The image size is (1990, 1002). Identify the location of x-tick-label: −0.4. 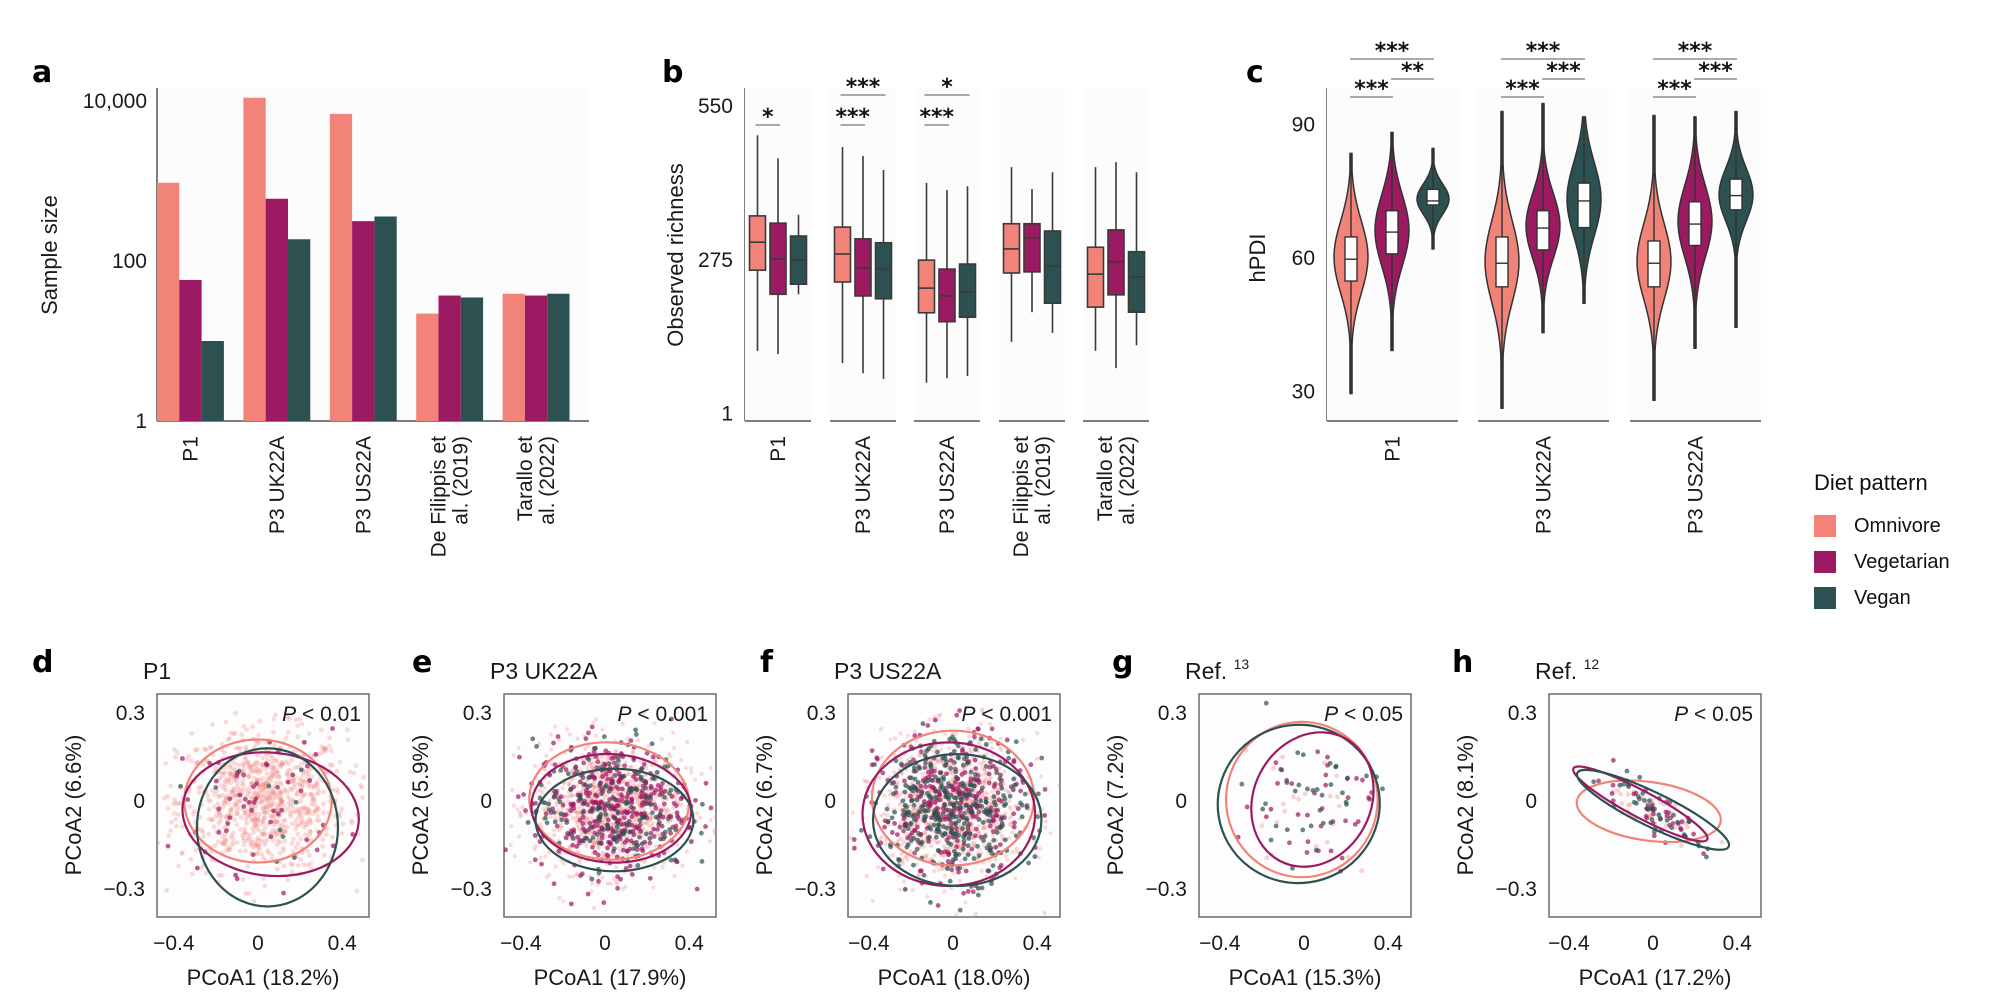
(521, 943).